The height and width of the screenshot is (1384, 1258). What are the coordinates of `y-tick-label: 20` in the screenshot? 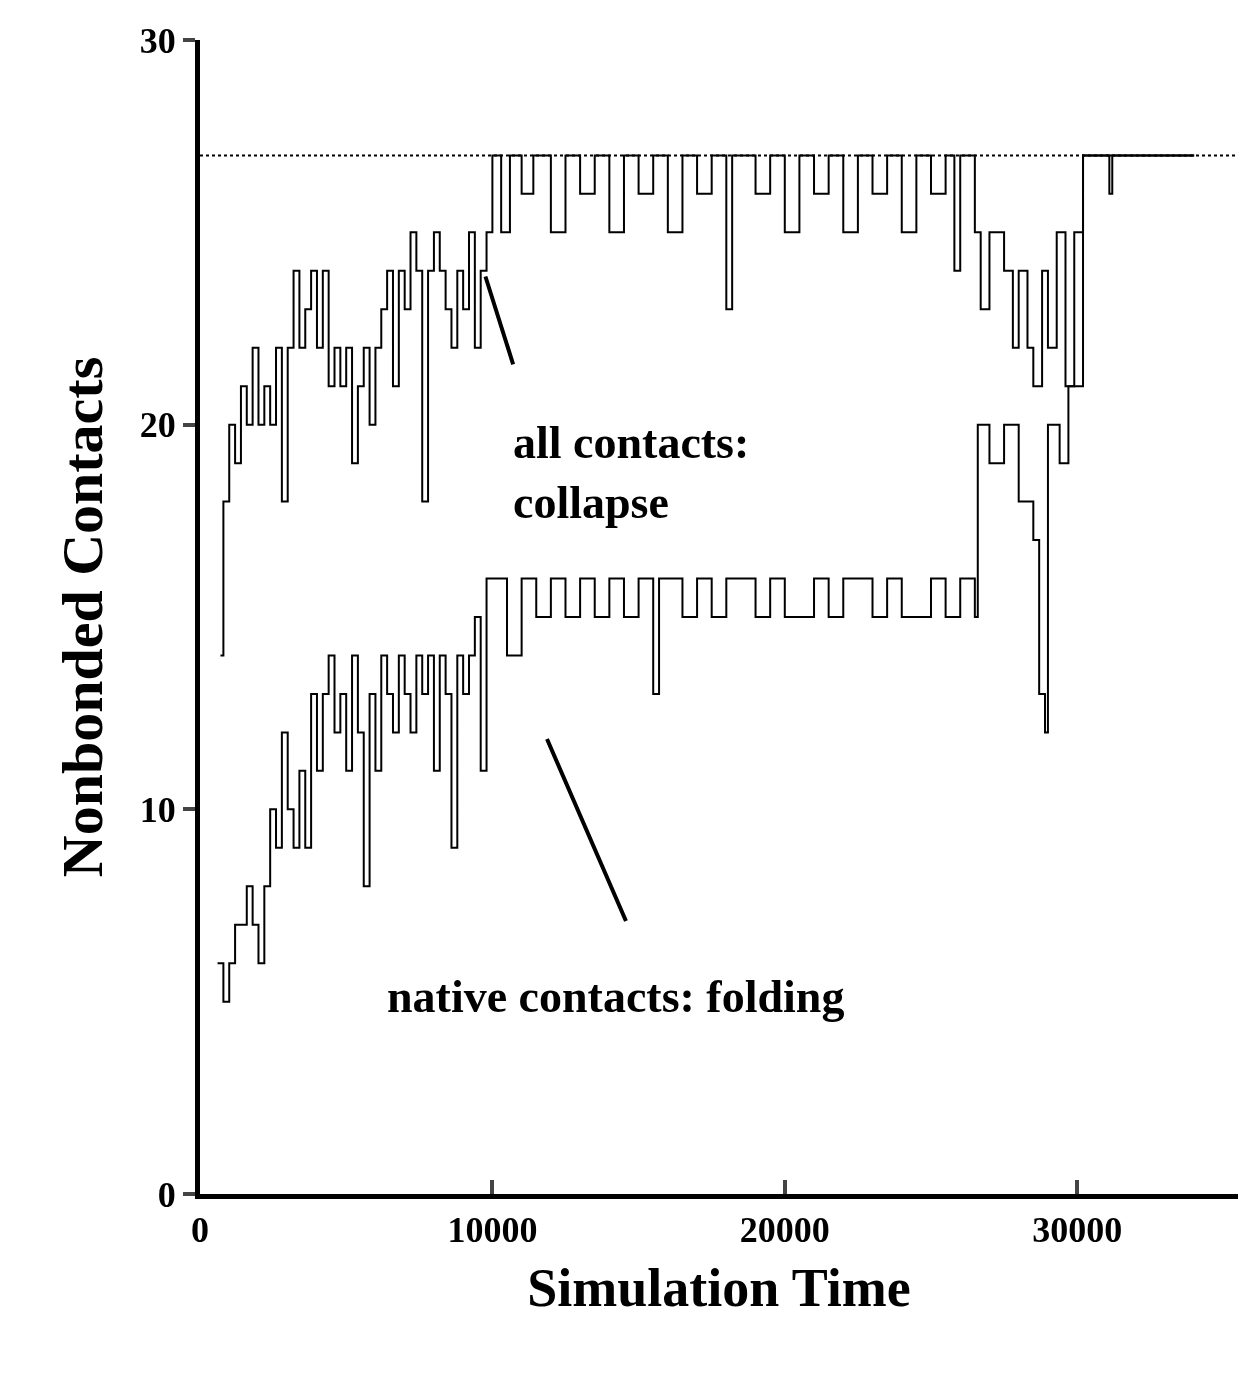 It's located at (157, 425).